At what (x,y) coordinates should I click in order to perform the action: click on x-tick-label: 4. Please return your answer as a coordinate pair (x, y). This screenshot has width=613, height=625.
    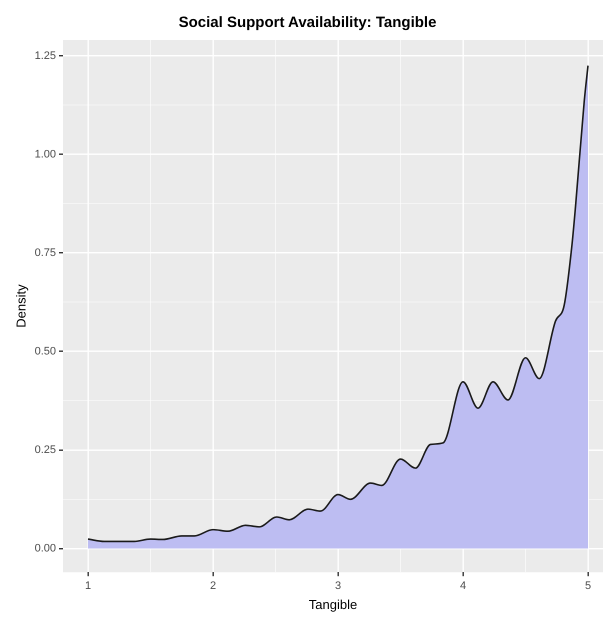
    Looking at the image, I should click on (463, 586).